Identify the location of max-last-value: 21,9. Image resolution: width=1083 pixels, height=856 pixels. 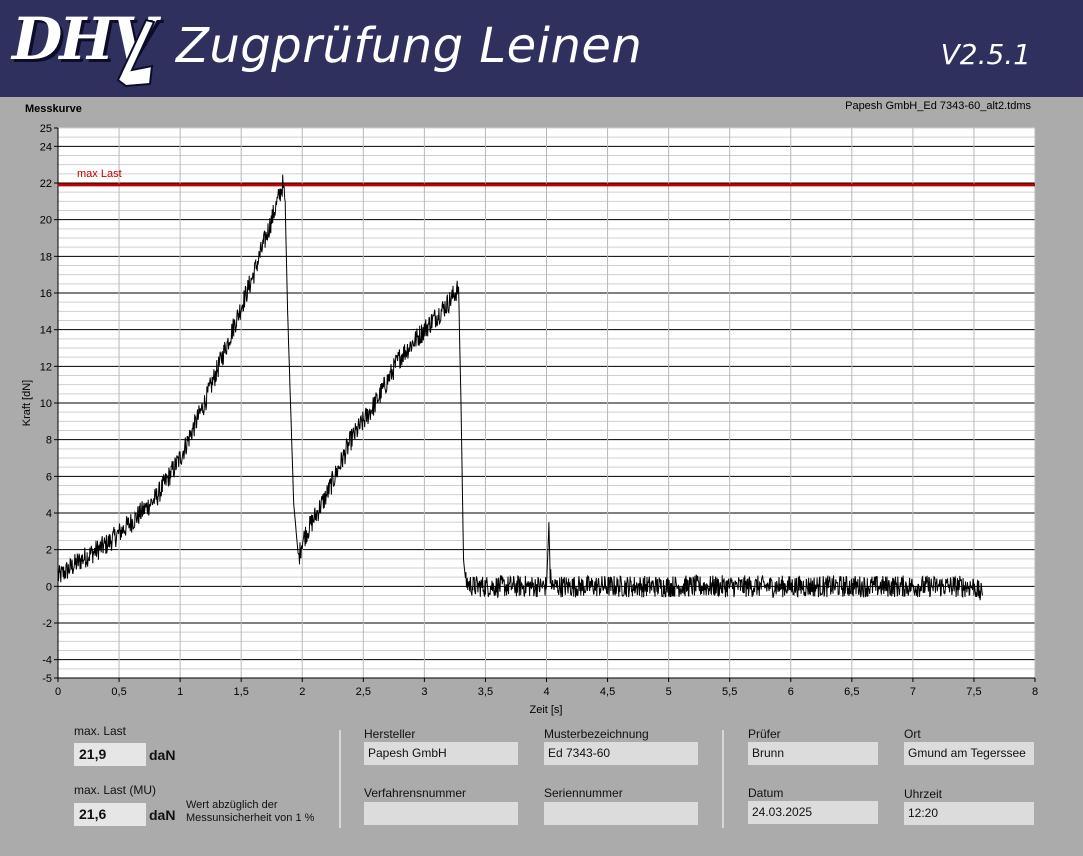
(110, 754).